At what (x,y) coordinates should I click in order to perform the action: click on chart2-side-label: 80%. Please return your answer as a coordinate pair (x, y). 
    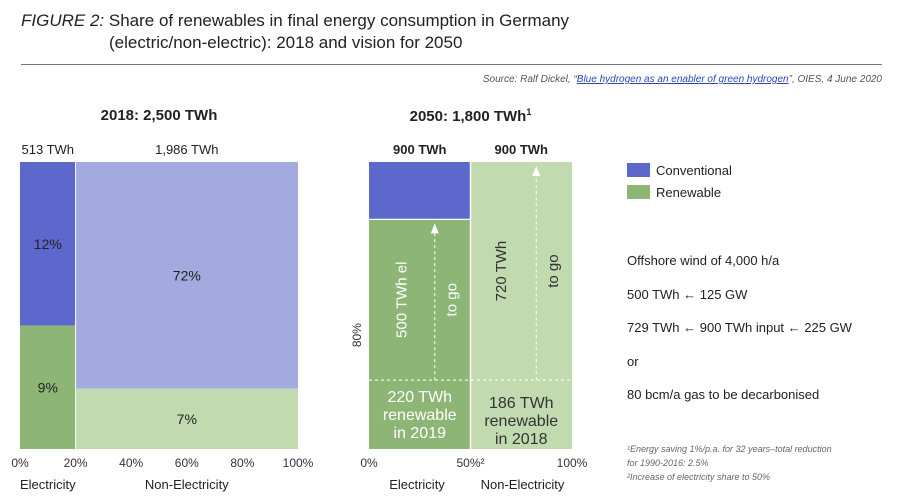
    Looking at the image, I should click on (357, 335).